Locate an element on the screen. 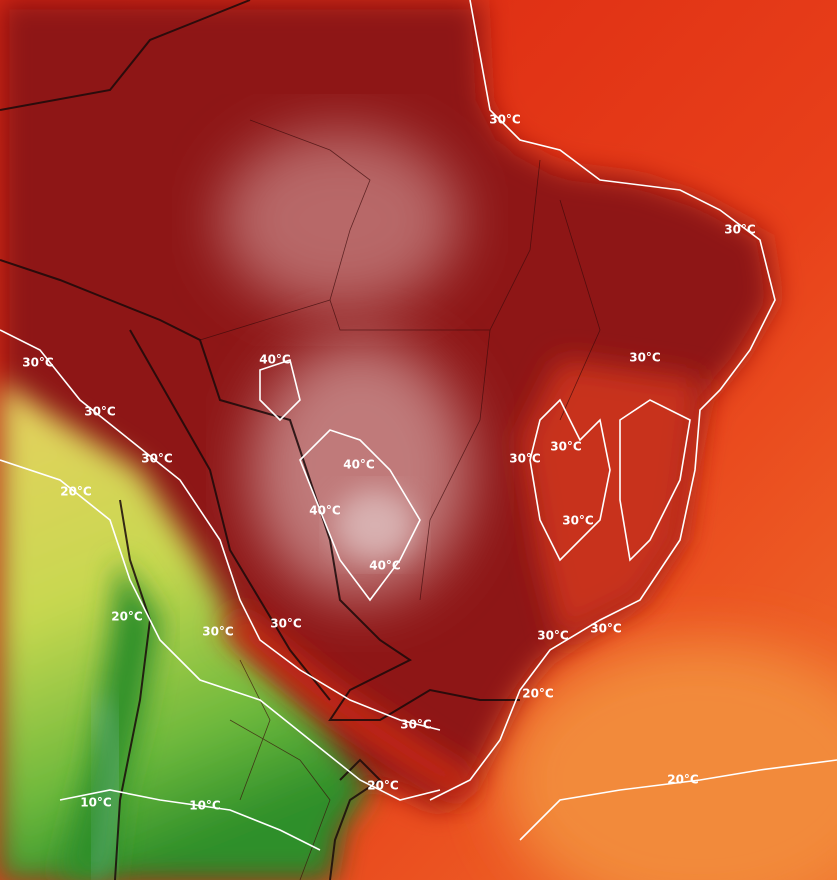  ocean-warm is located at coordinates (668, 760).